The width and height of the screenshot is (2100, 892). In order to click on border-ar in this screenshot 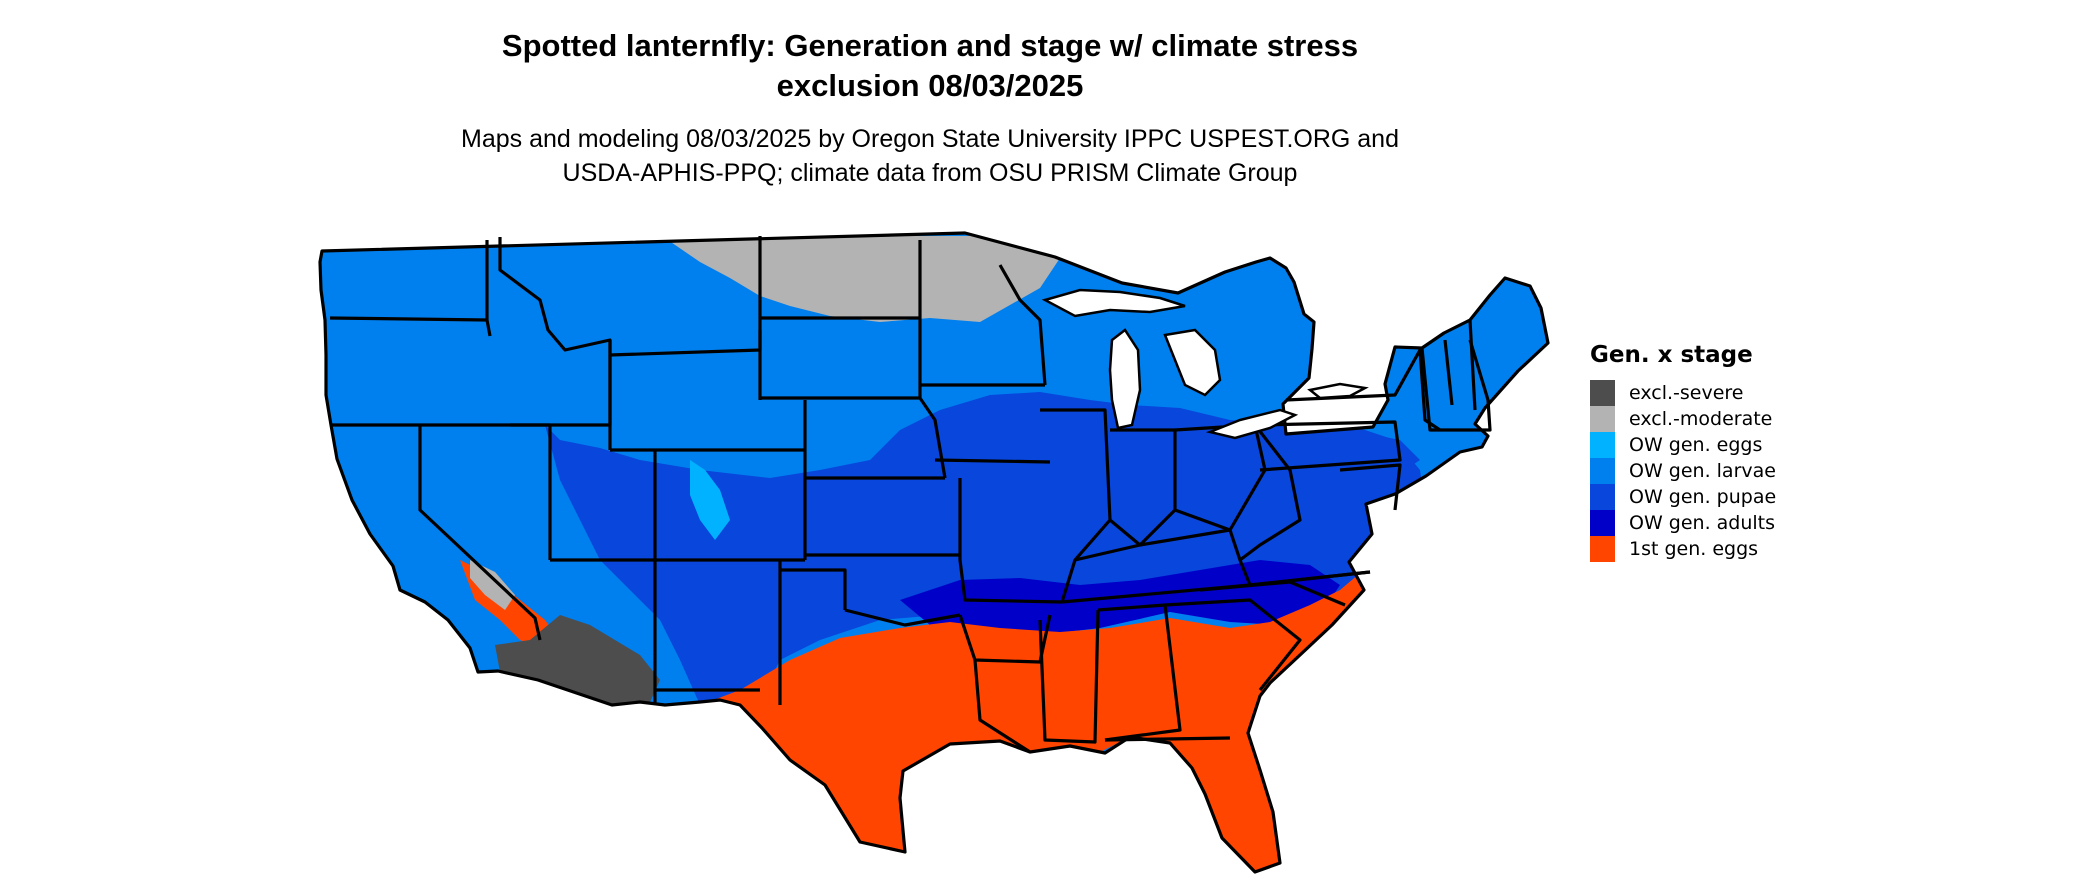, I will do `click(1005, 639)`.